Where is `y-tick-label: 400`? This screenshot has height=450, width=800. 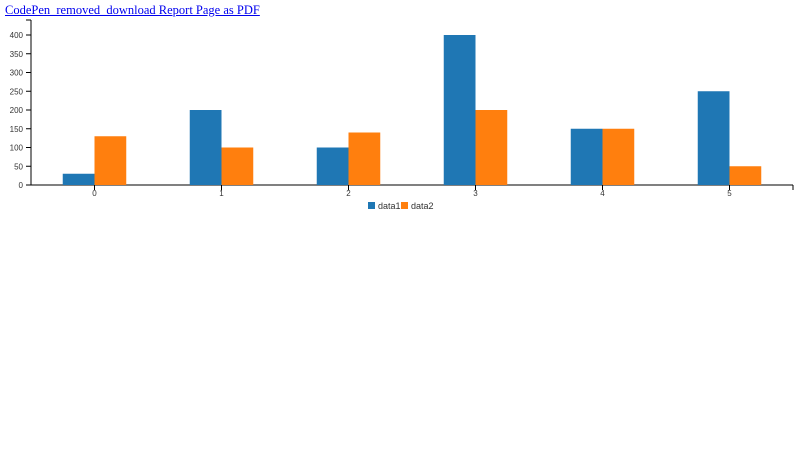 y-tick-label: 400 is located at coordinates (17, 35).